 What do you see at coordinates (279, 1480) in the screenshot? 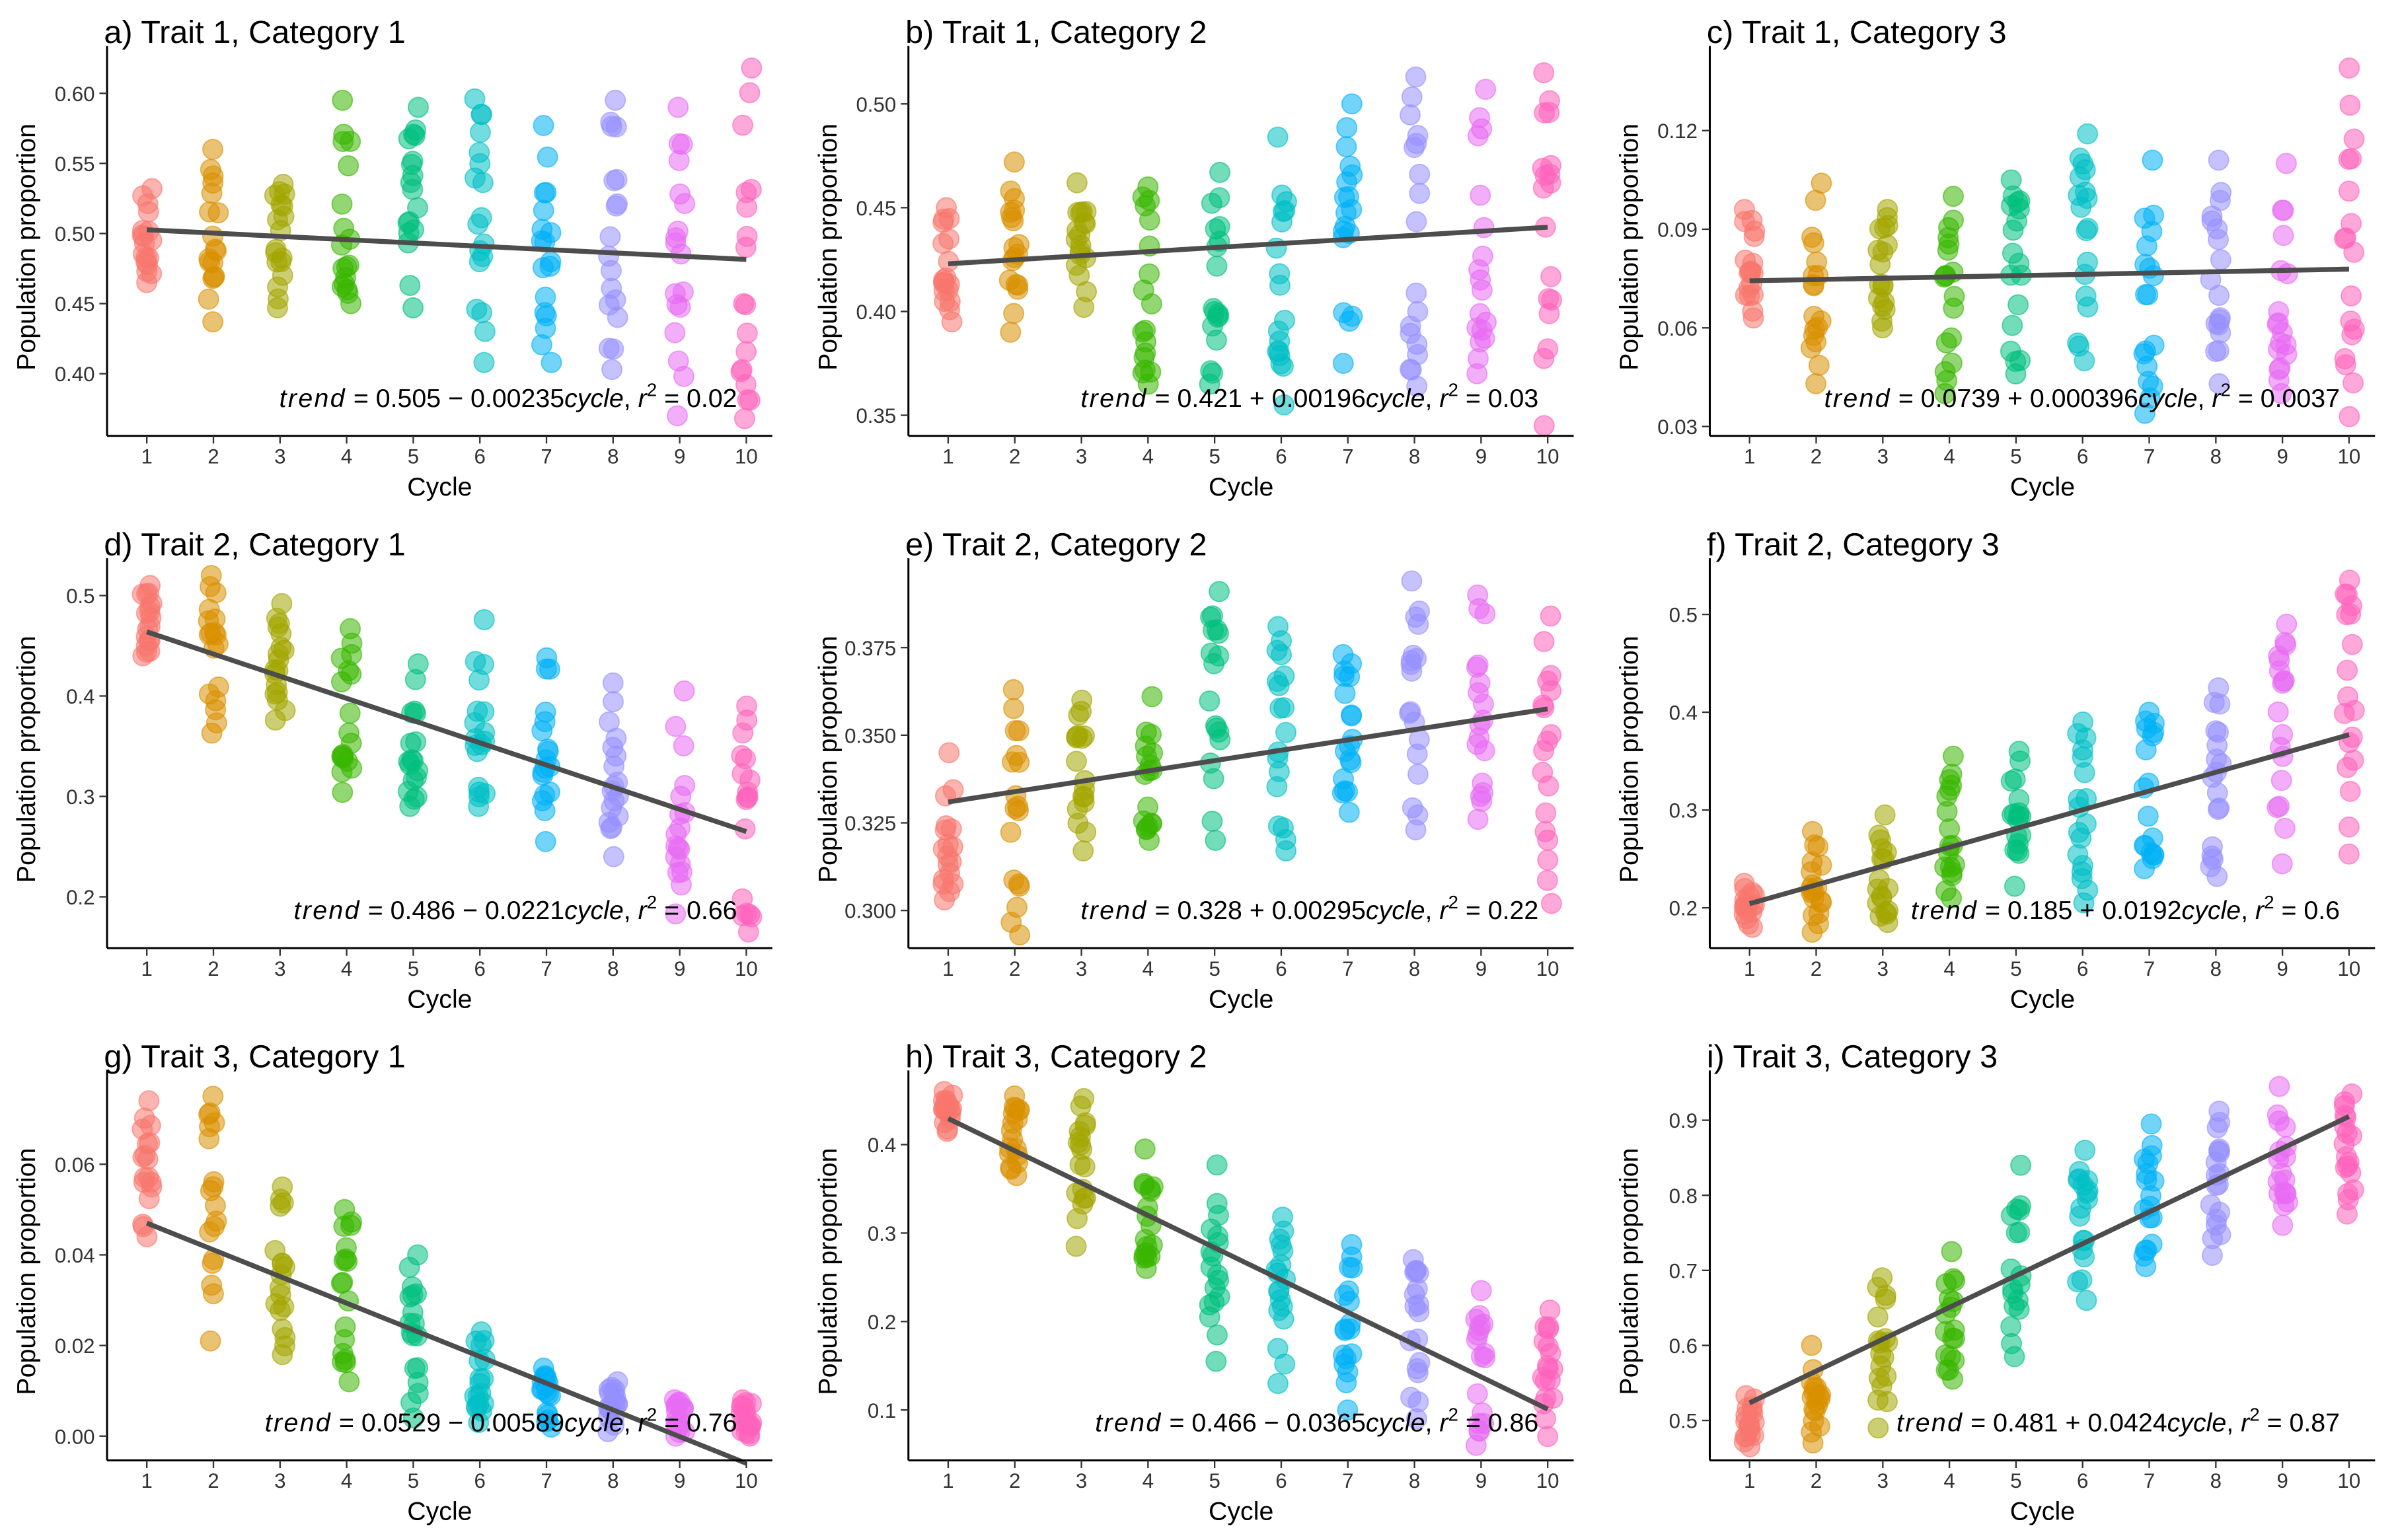
I see `x-tick-label: 3` at bounding box center [279, 1480].